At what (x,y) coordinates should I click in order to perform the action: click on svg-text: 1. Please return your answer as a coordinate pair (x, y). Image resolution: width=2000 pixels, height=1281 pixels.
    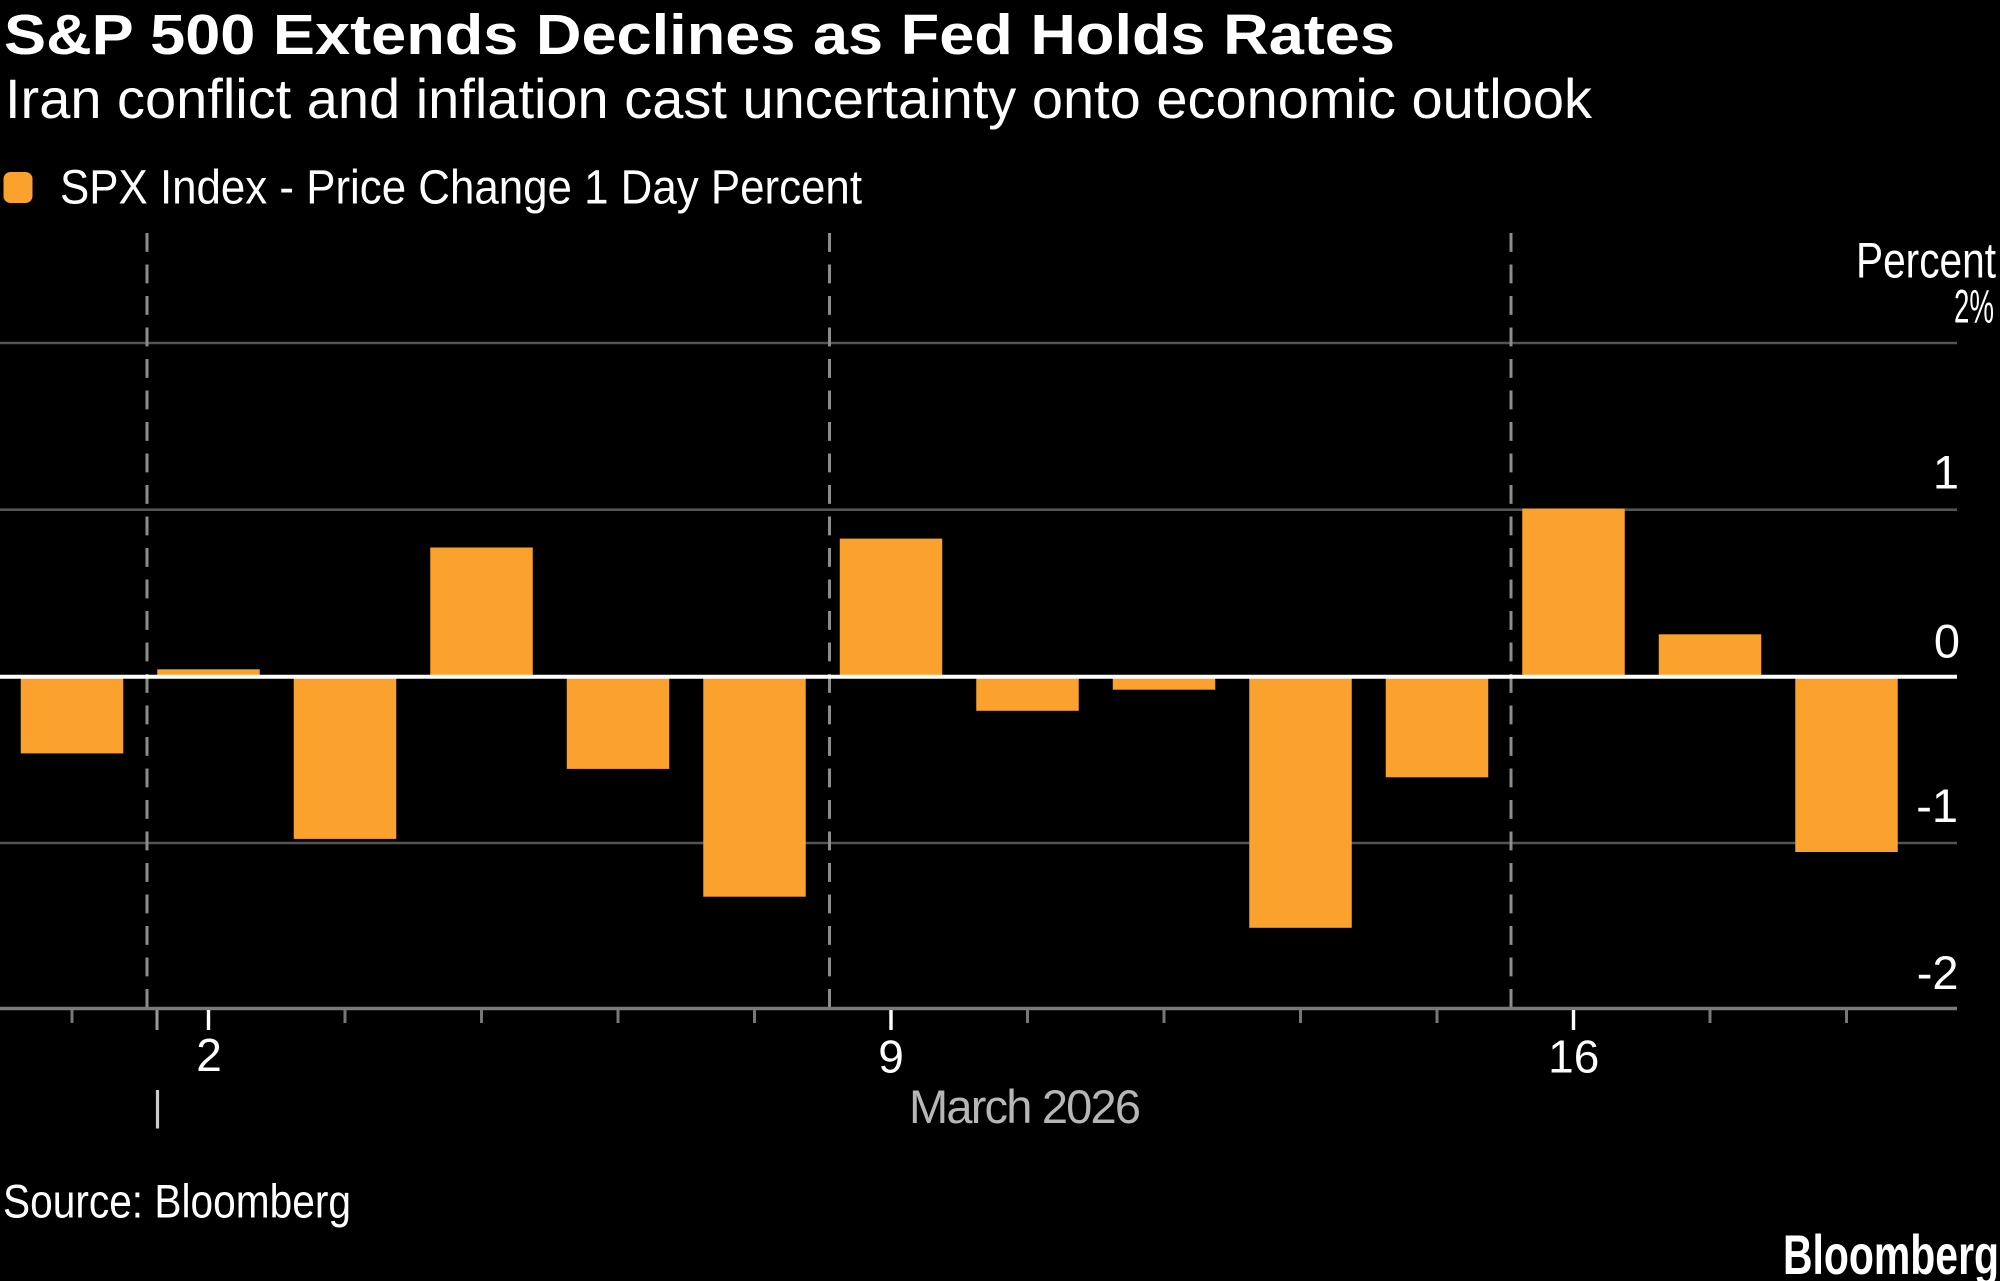
    Looking at the image, I should click on (1946, 472).